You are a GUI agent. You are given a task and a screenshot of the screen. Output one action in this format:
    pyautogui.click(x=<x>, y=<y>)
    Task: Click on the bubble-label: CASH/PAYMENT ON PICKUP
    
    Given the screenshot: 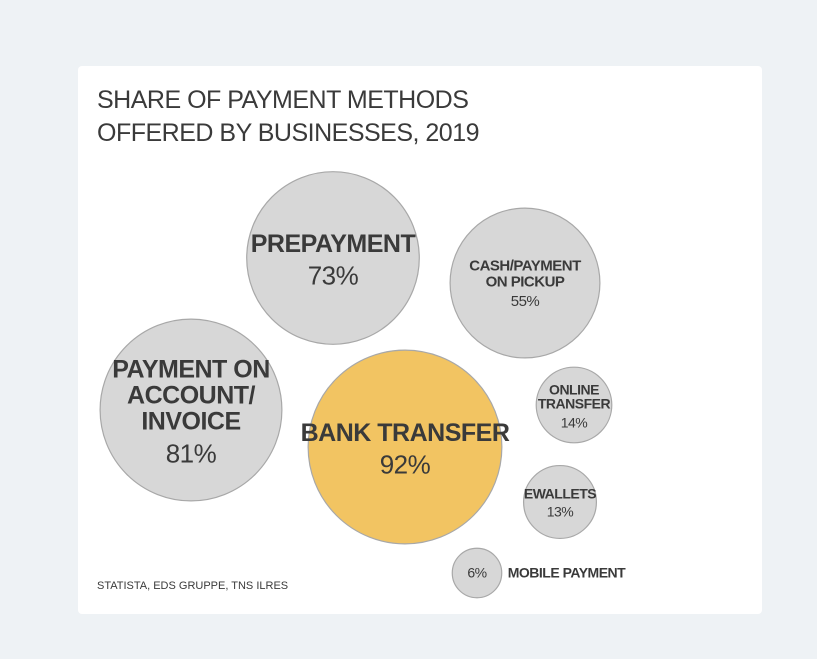 What is the action you would take?
    pyautogui.click(x=525, y=273)
    